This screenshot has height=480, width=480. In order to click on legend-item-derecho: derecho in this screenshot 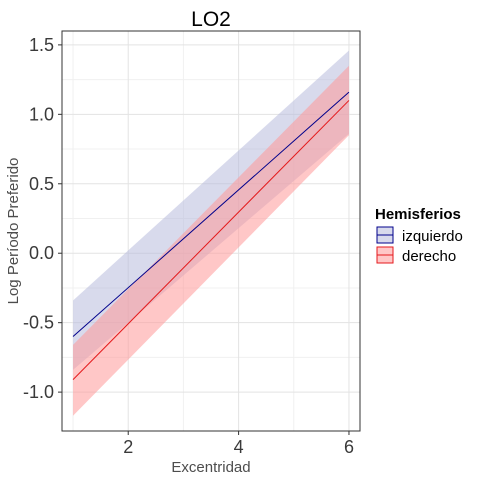, I will do `click(416, 255)`.